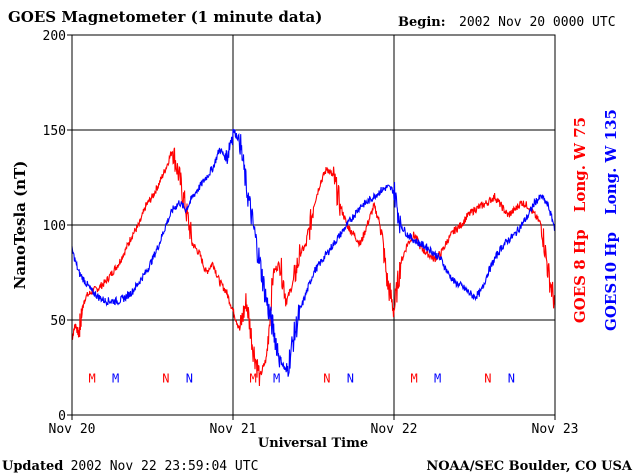 This screenshot has height=476, width=634. Describe the element at coordinates (54, 131) in the screenshot. I see `y-tick-label: 150` at that location.